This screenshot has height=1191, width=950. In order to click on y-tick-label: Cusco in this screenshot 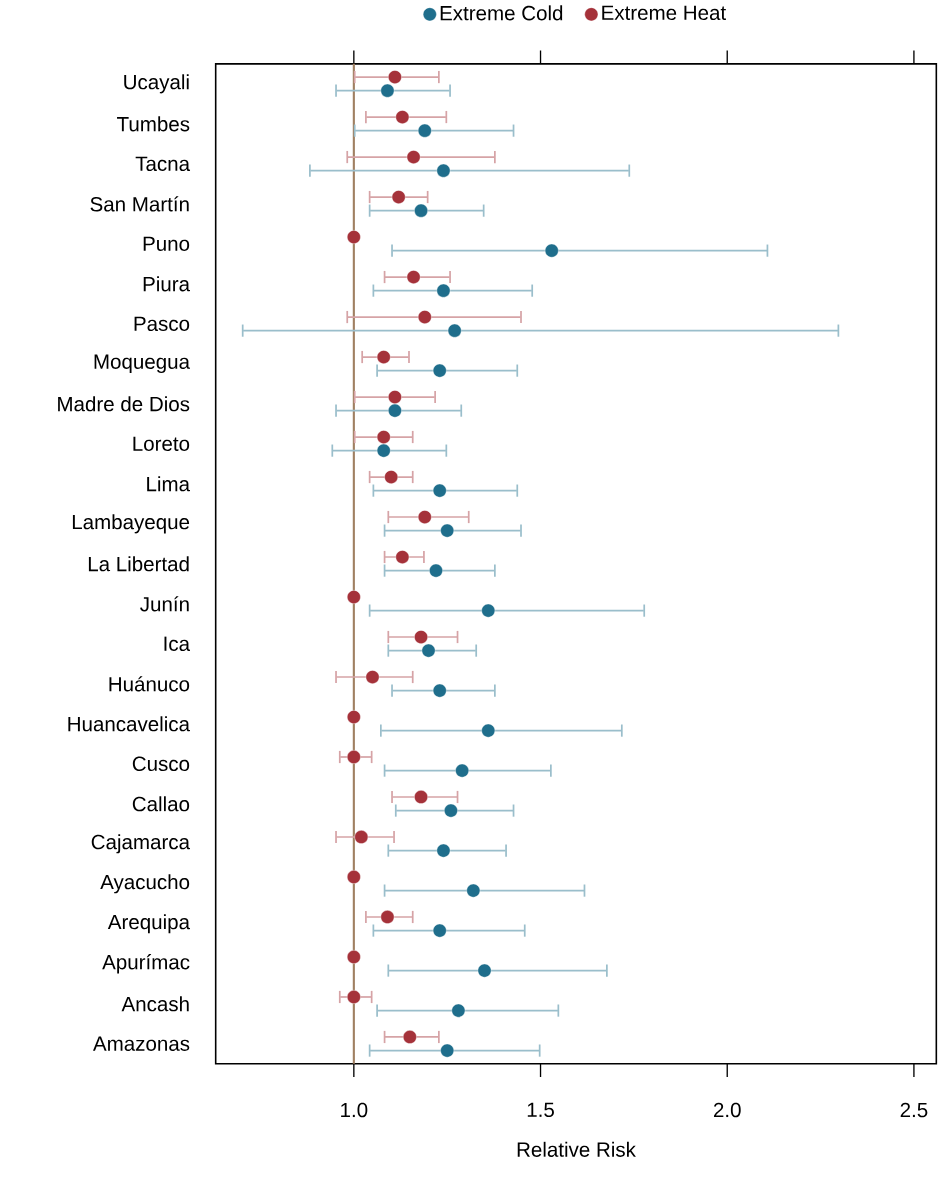, I will do `click(161, 764)`.